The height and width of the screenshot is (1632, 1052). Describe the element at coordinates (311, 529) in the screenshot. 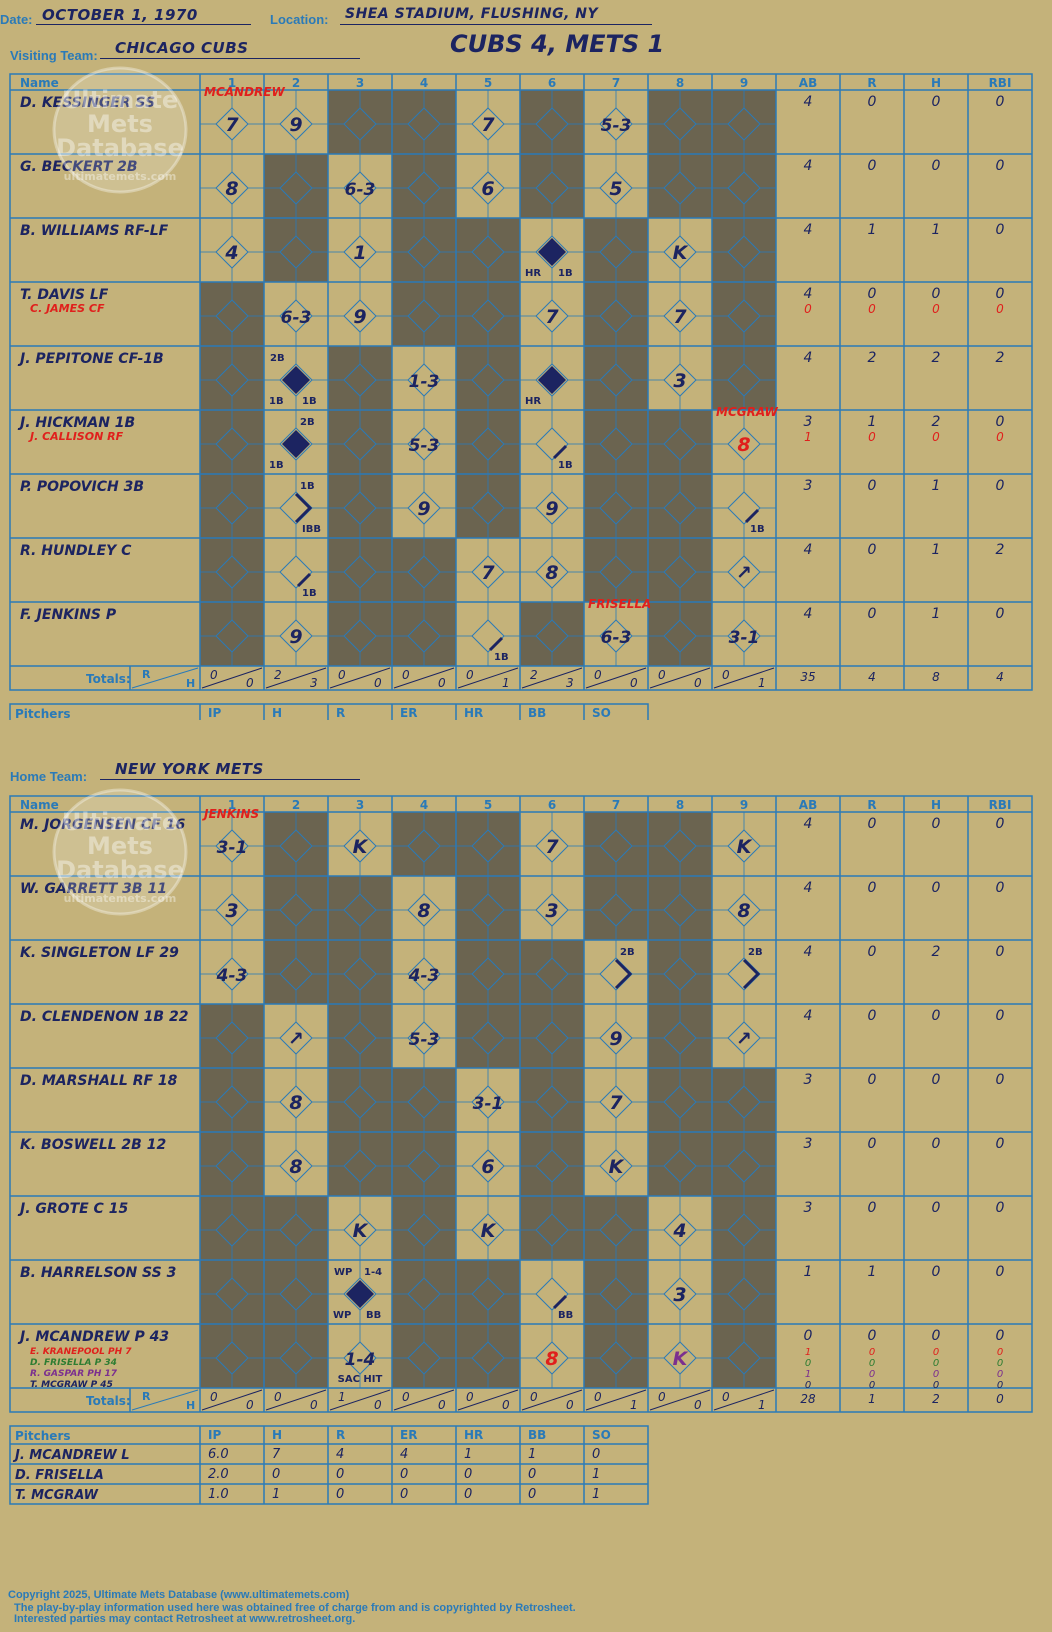

I see `play-note: IBB` at that location.